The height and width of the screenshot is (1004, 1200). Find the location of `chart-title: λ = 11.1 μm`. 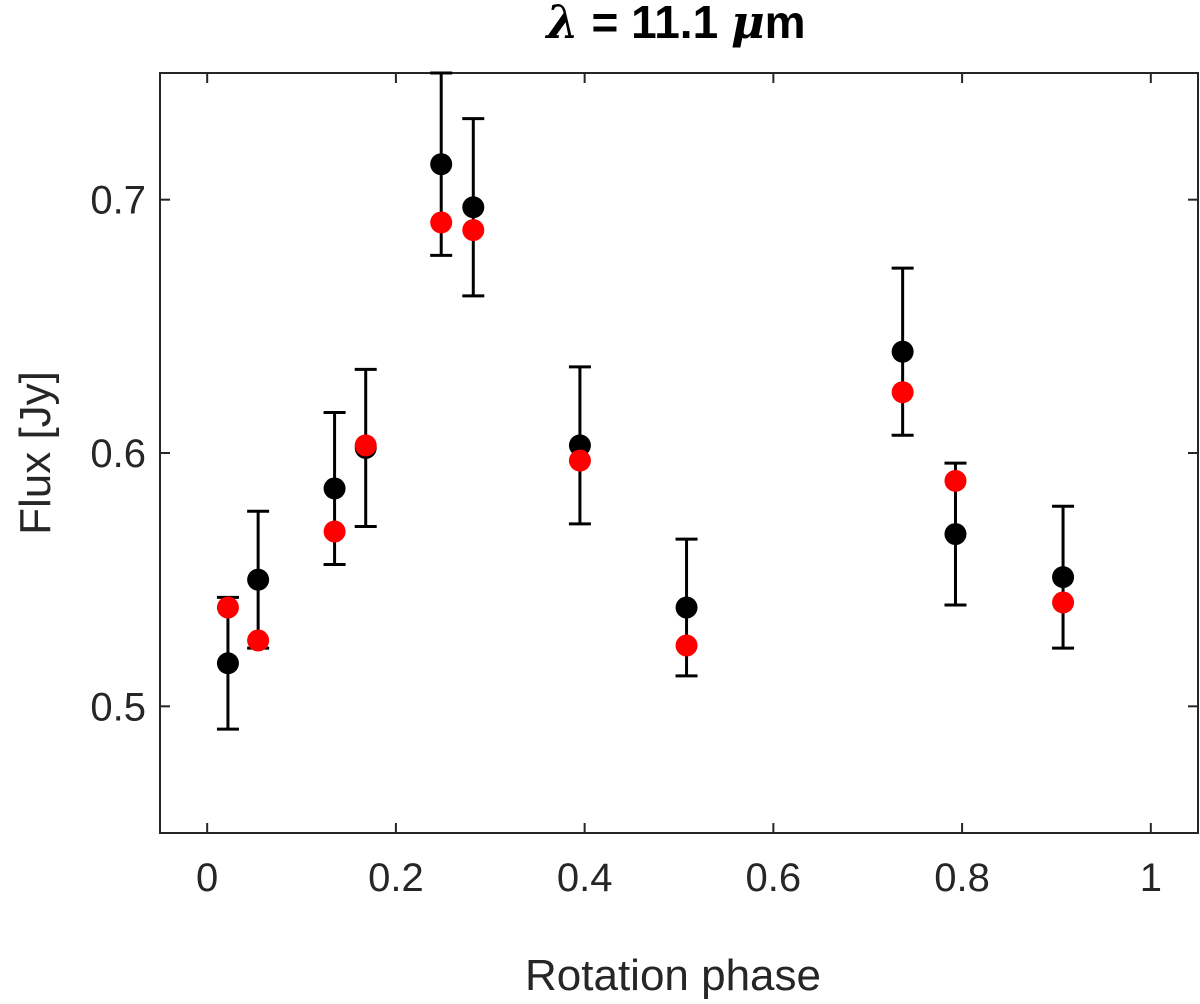

chart-title: λ = 11.1 μm is located at coordinates (674, 24).